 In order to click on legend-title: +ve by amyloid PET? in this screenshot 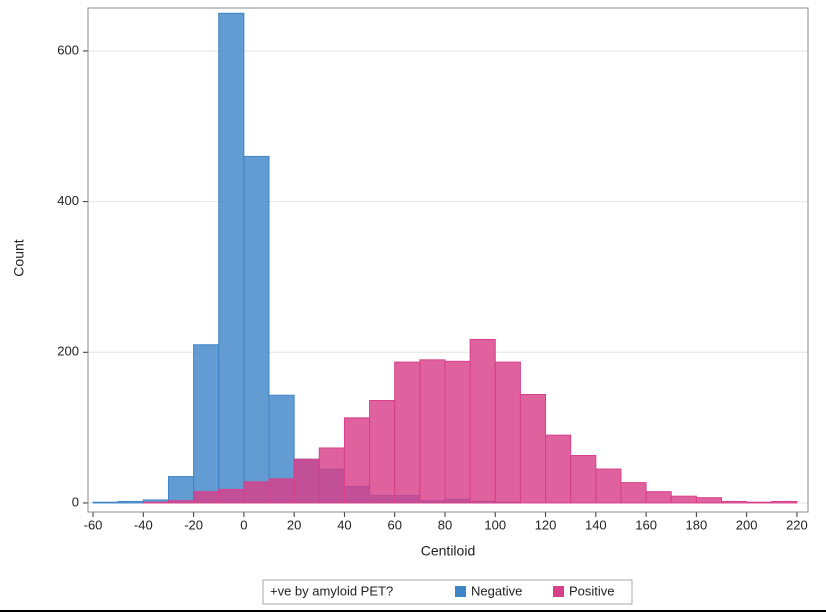, I will do `click(331, 590)`.